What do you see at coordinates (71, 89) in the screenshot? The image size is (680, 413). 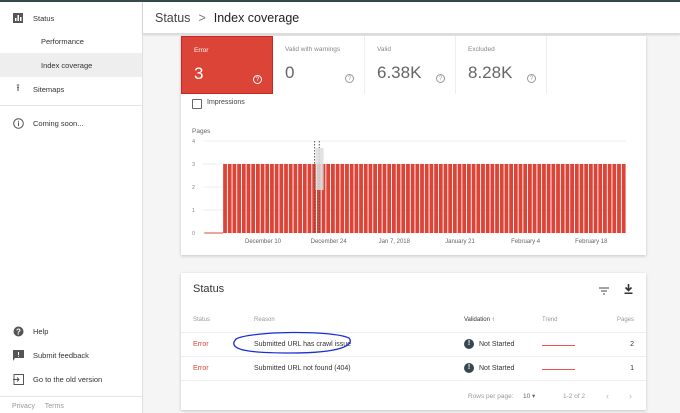 I see `sidebar-item-sitemaps: ⭱ Sitemaps` at bounding box center [71, 89].